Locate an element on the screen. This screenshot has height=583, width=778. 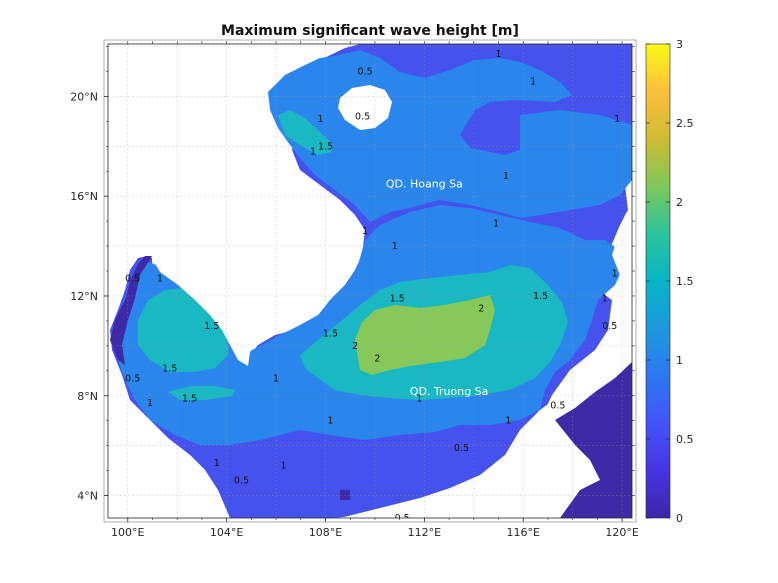
place-label: QD. Truong Sa is located at coordinates (449, 391).